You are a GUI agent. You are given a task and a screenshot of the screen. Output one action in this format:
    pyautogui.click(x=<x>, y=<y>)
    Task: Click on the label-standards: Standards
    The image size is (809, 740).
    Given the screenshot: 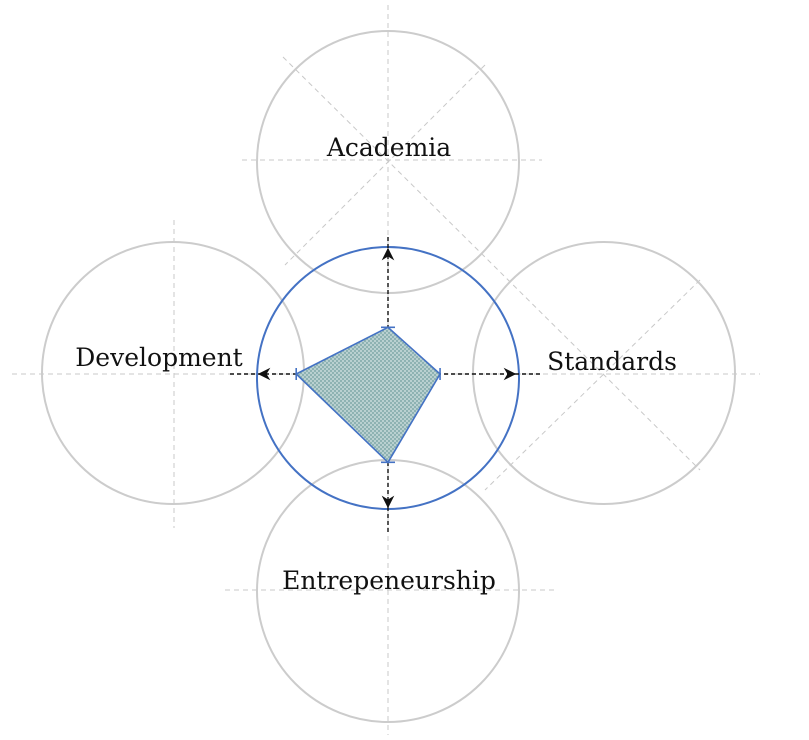 What is the action you would take?
    pyautogui.click(x=612, y=361)
    